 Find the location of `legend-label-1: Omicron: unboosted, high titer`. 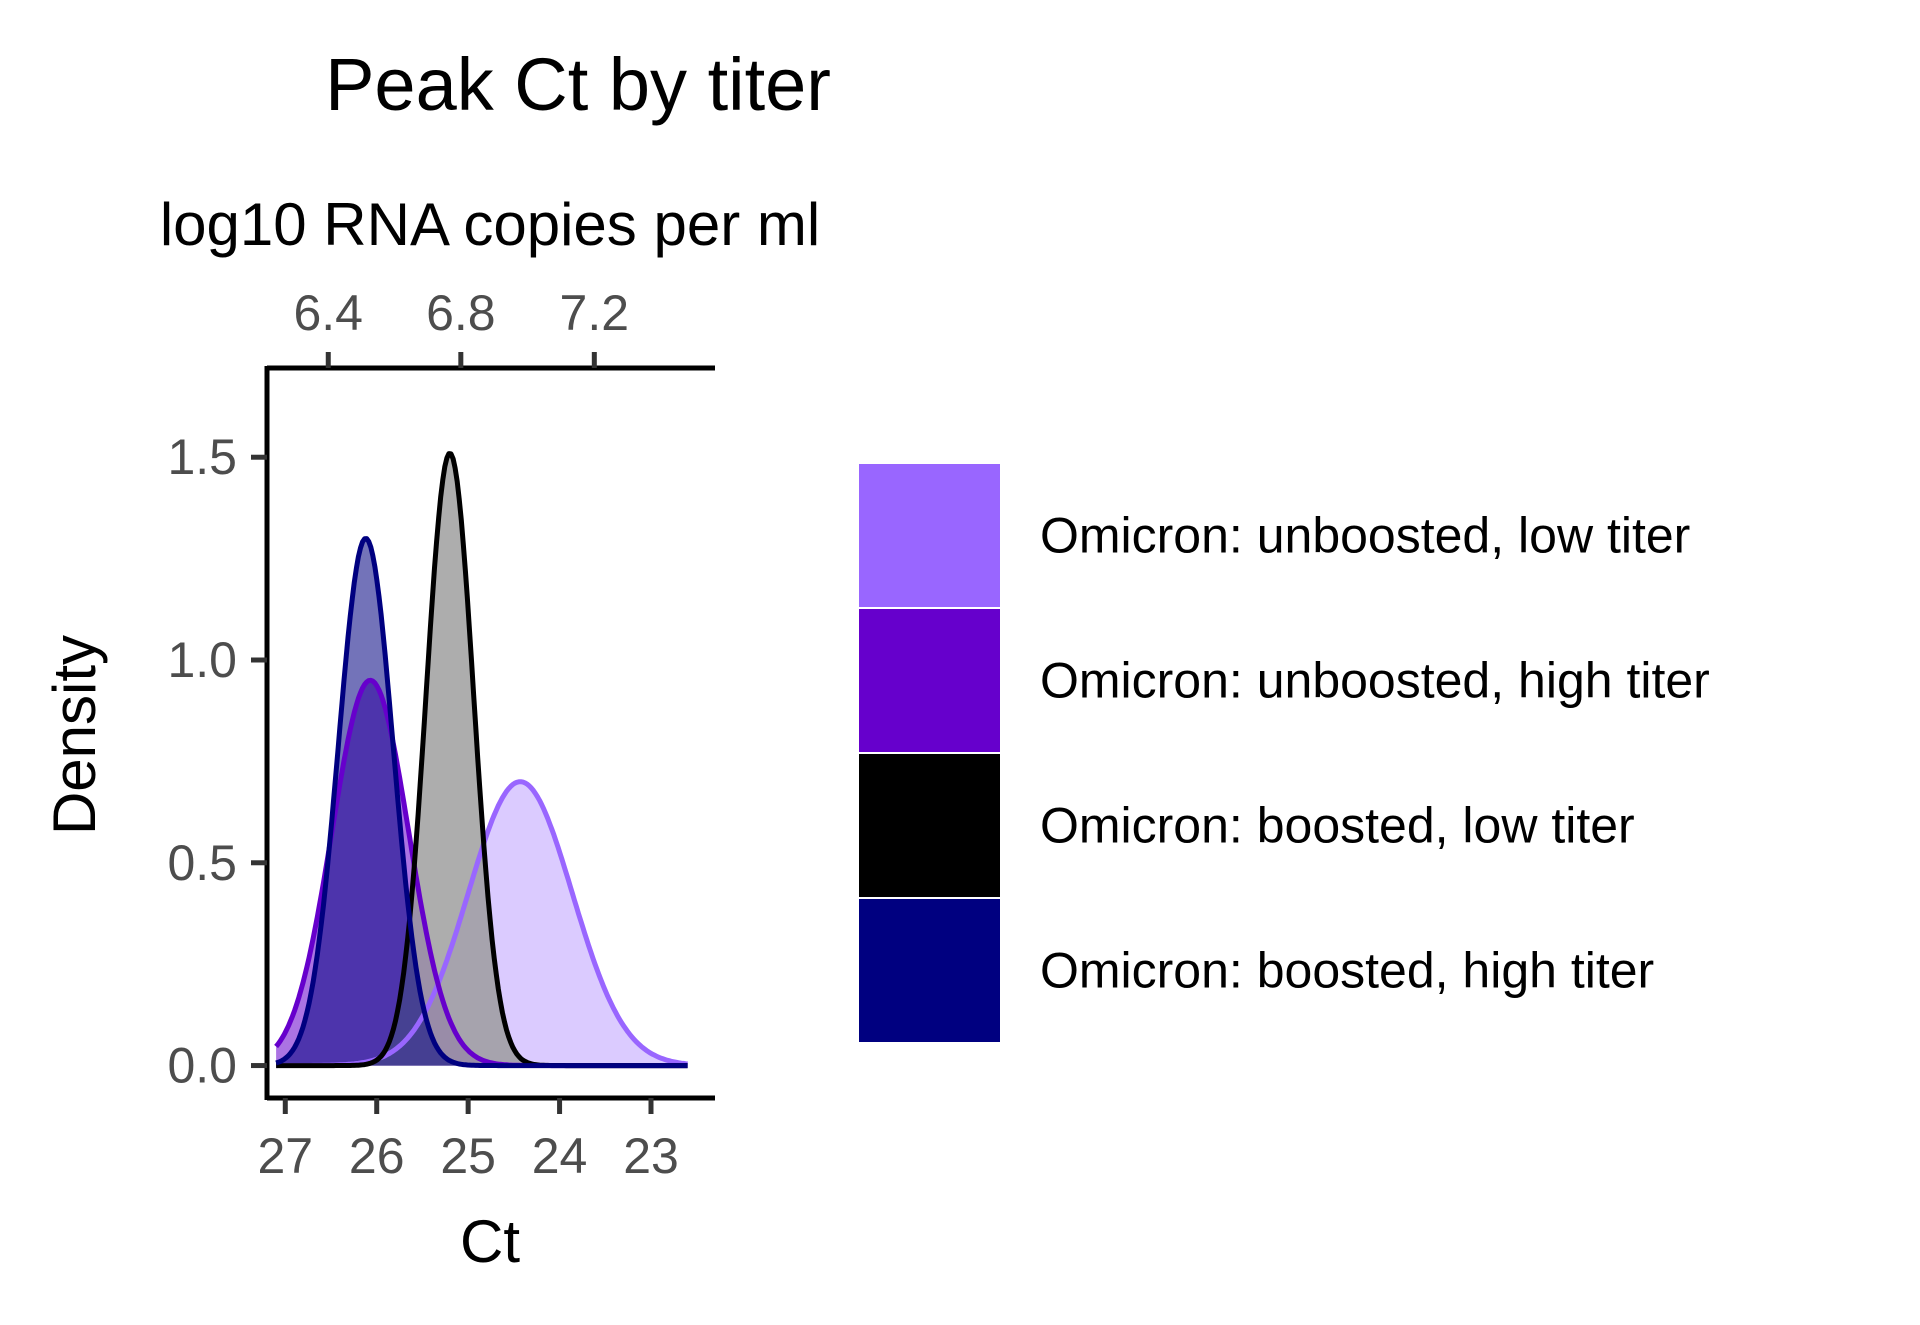

legend-label-1: Omicron: unboosted, high titer is located at coordinates (1375, 681).